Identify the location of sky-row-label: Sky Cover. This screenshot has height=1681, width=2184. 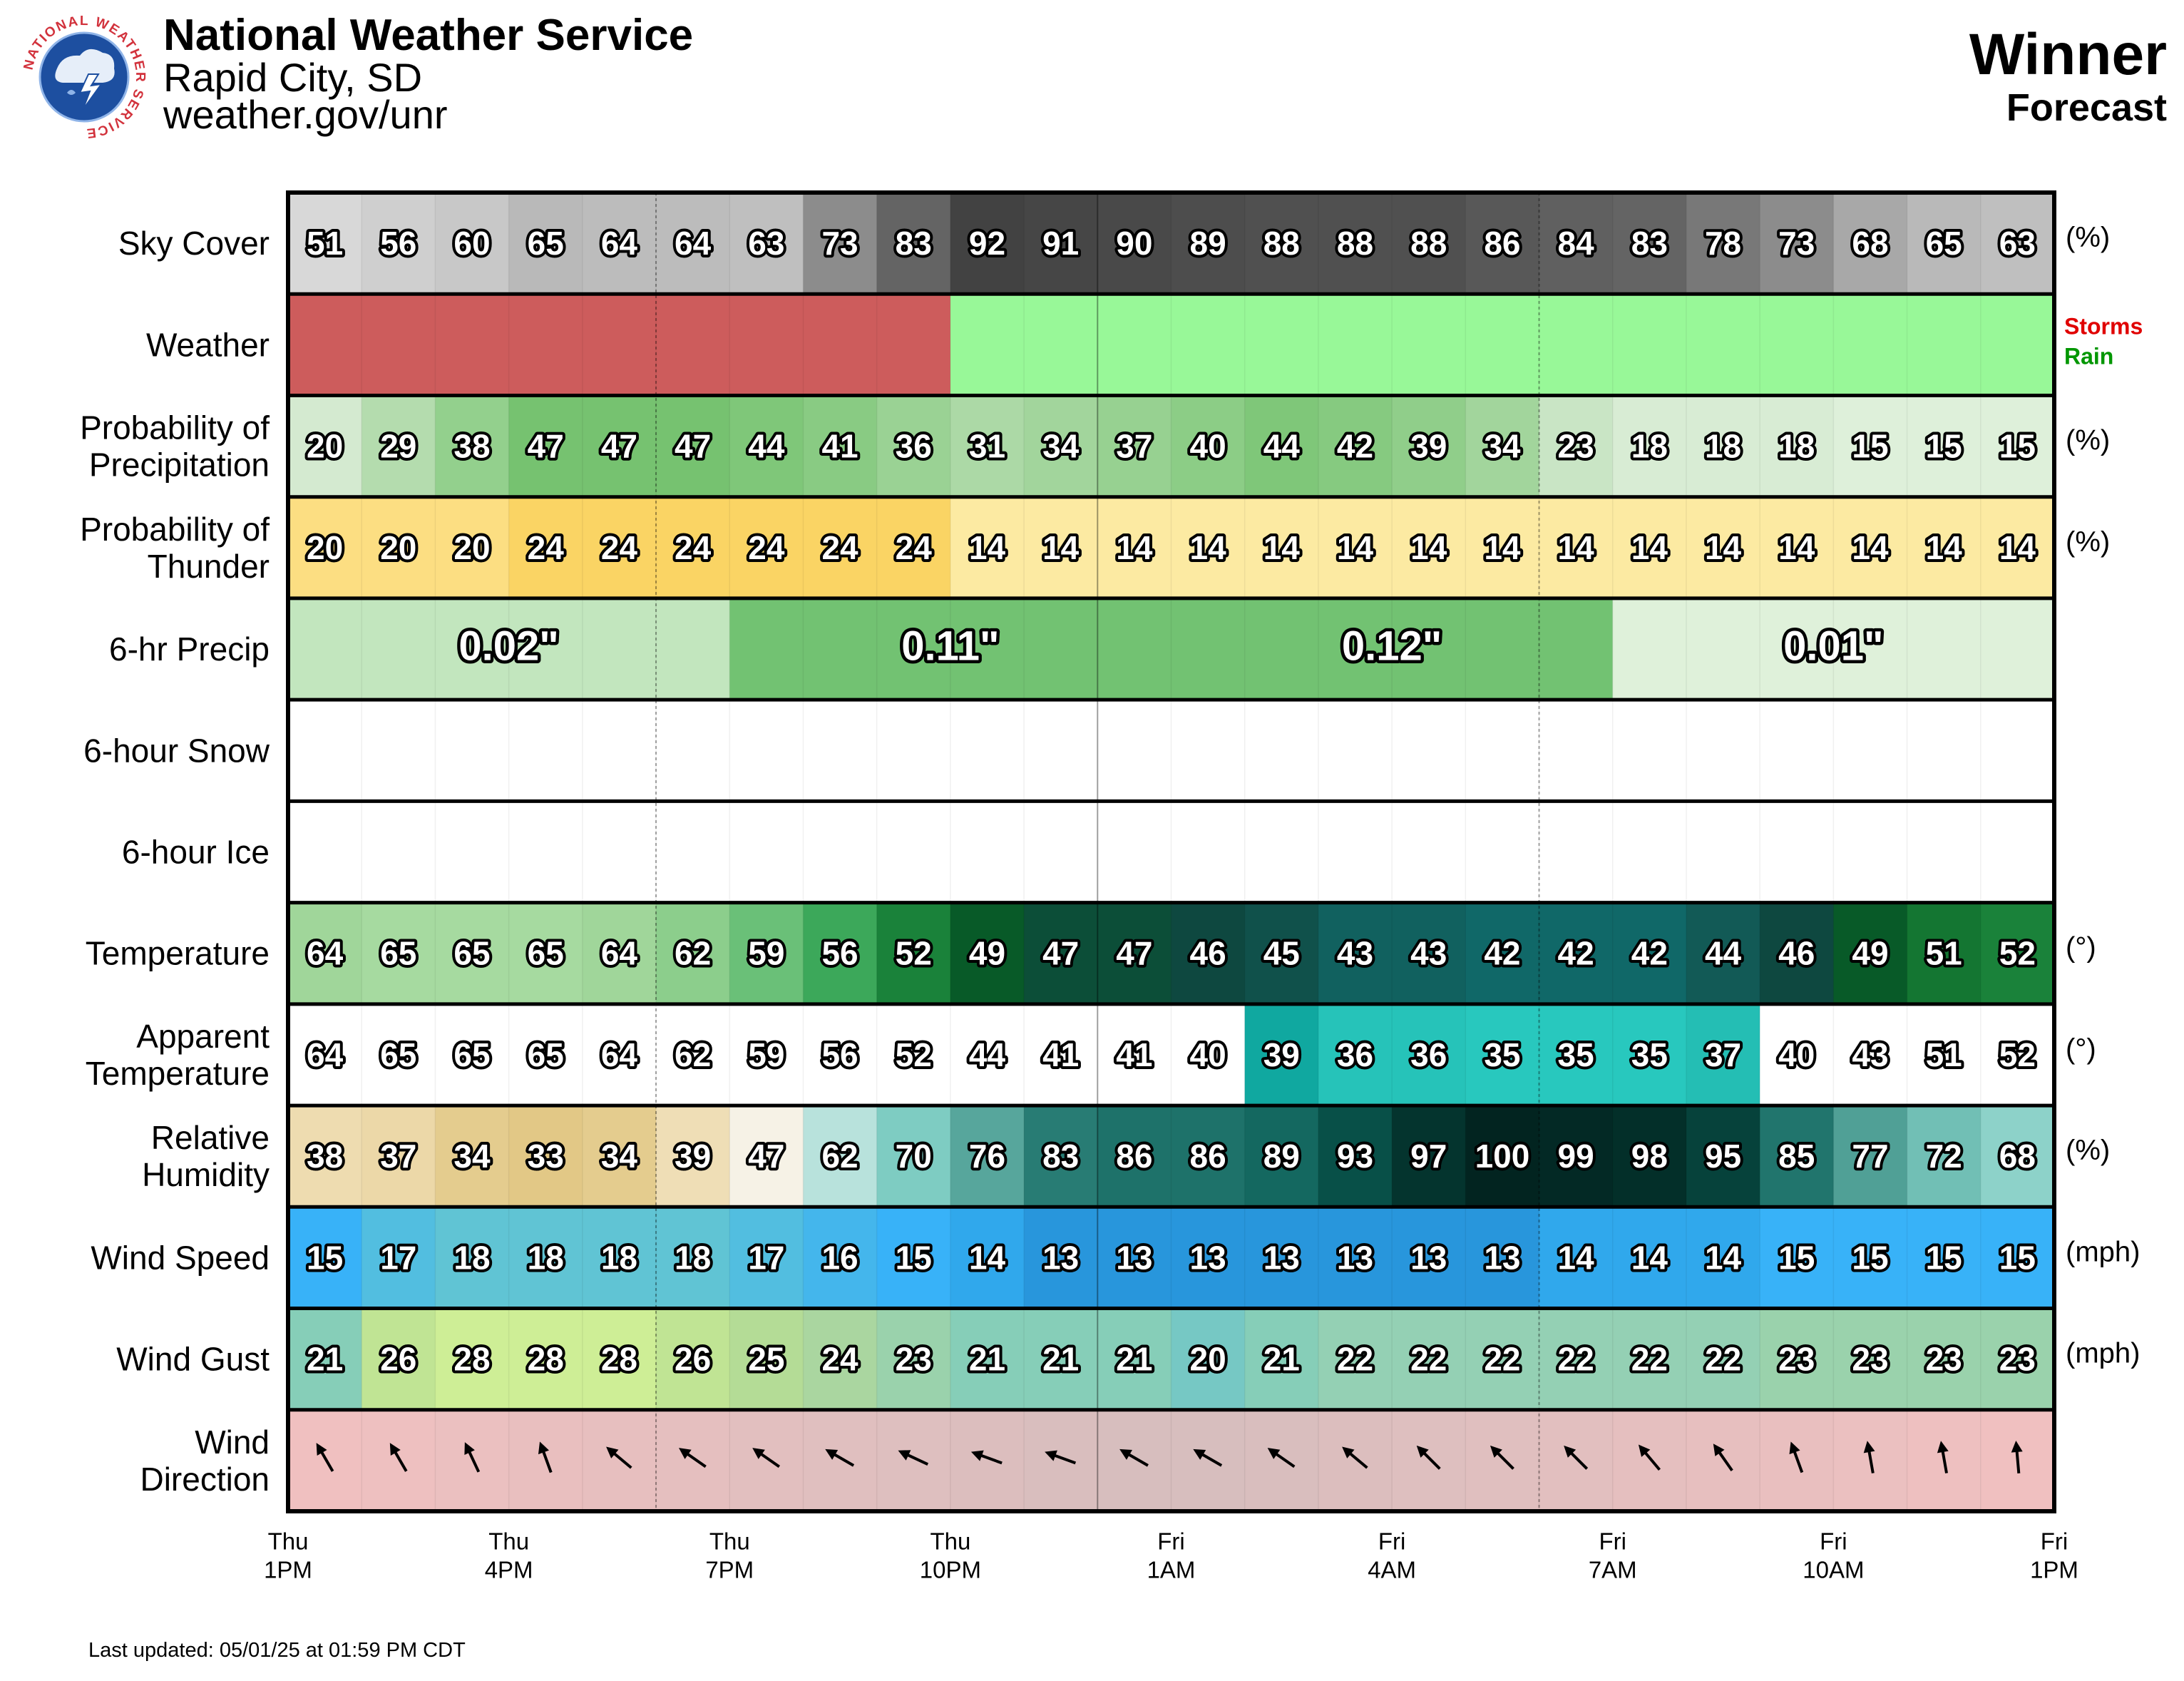
(194, 243).